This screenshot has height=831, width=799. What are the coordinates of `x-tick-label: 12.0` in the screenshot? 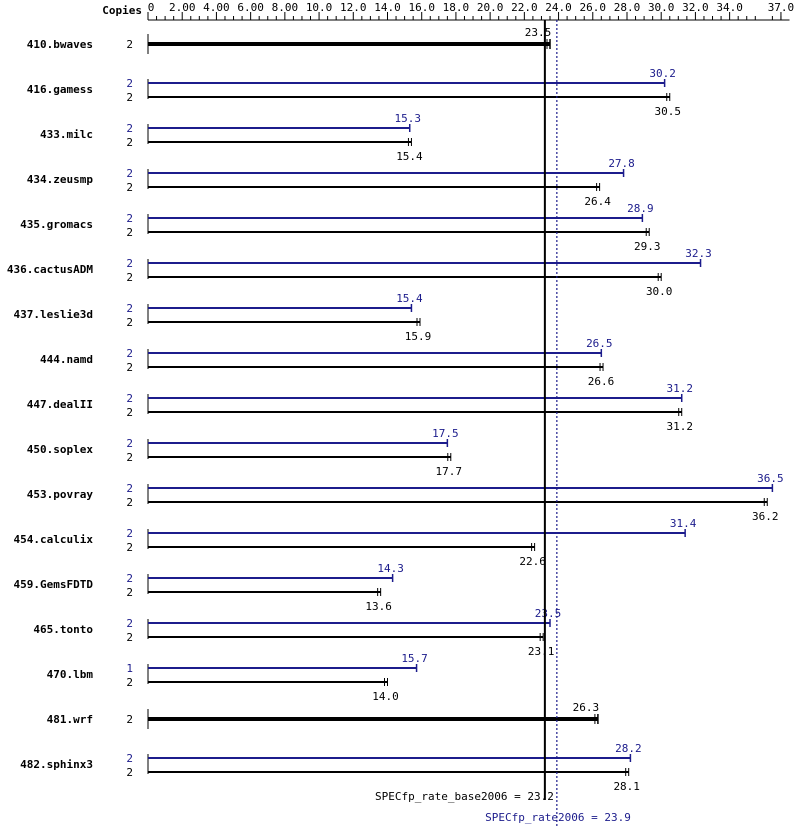 It's located at (353, 7).